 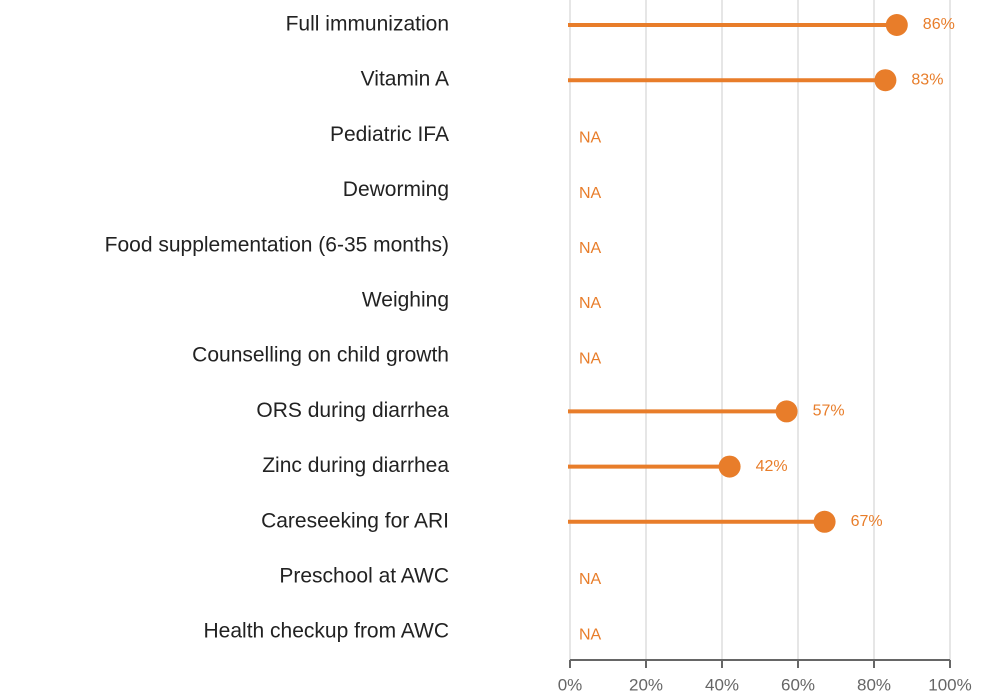 I want to click on x-tick-label: 80%, so click(x=874, y=684).